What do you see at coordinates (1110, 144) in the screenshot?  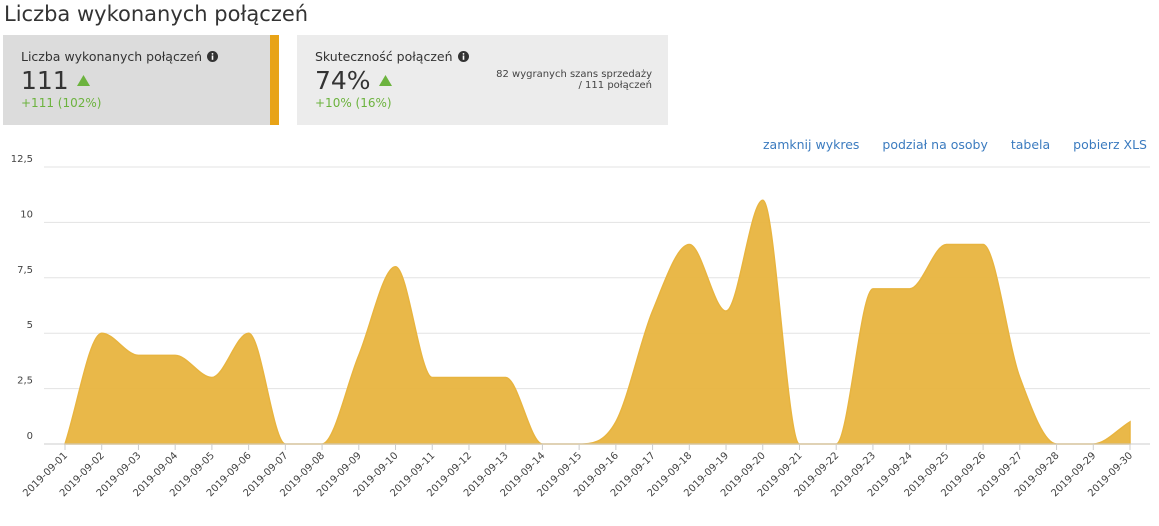 I see `link: pobierz XLS` at bounding box center [1110, 144].